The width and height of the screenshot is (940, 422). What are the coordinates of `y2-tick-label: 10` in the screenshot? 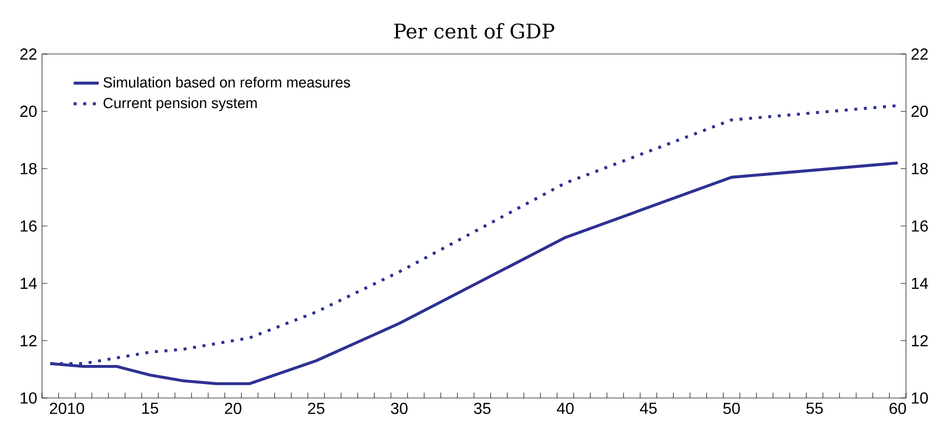 It's located at (920, 398).